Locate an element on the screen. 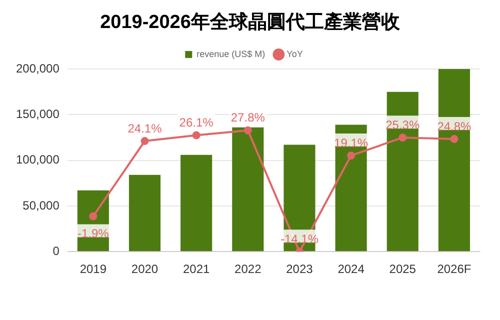  data-label: 24.8% is located at coordinates (454, 126).